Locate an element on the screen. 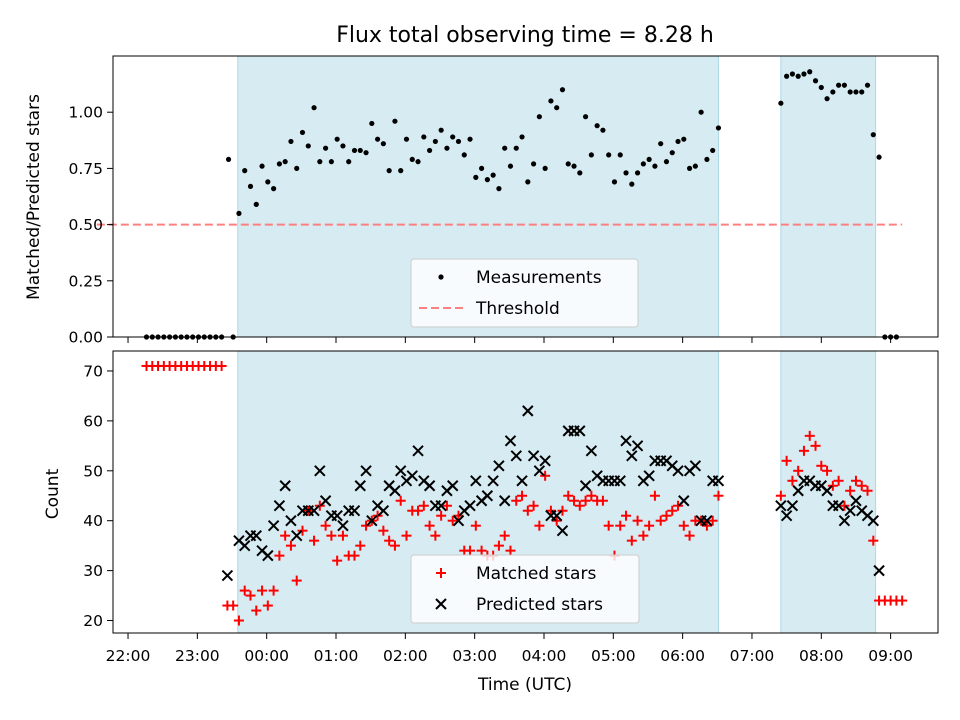 This screenshot has height=720, width=960. x-tick-label: 07:00 is located at coordinates (752, 656).